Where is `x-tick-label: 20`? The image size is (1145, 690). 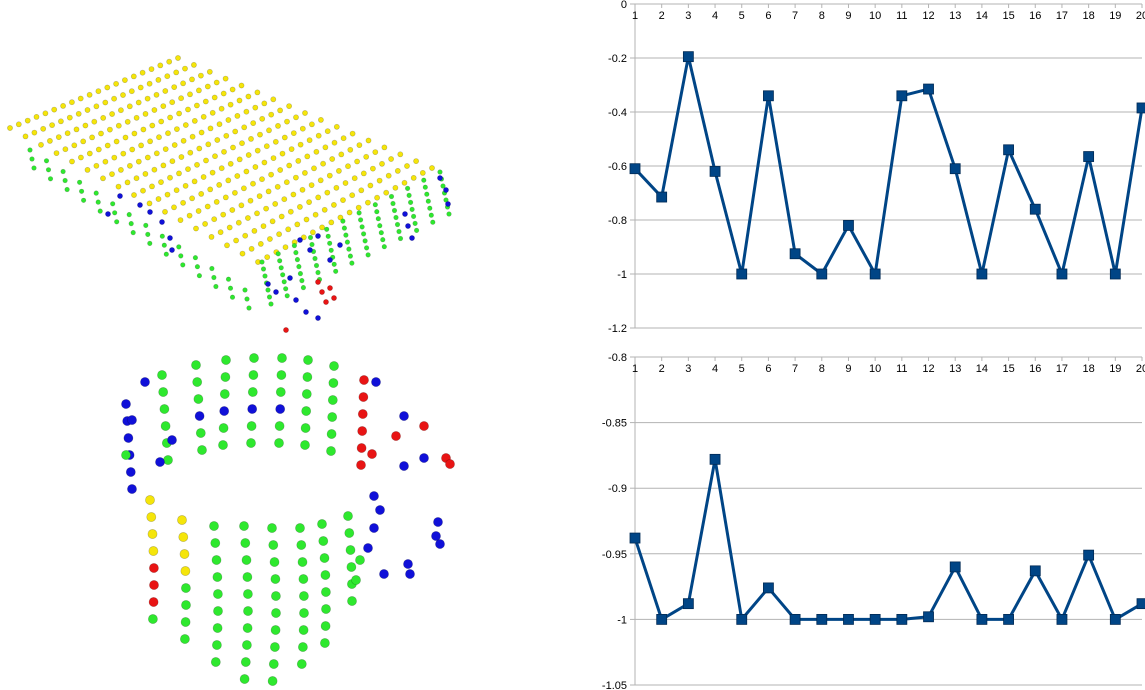
x-tick-label: 20 is located at coordinates (1140, 369).